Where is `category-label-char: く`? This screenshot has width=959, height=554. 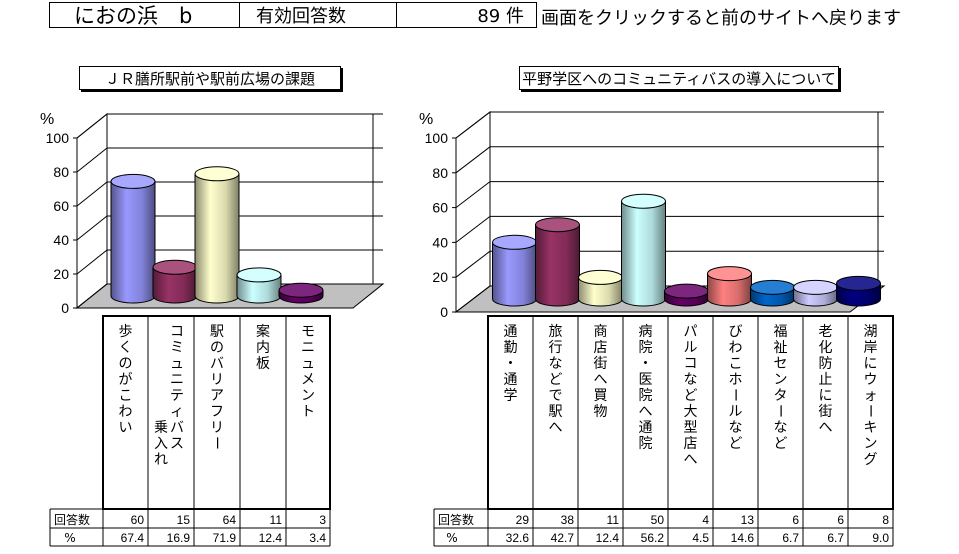
category-label-char: く is located at coordinates (126, 348).